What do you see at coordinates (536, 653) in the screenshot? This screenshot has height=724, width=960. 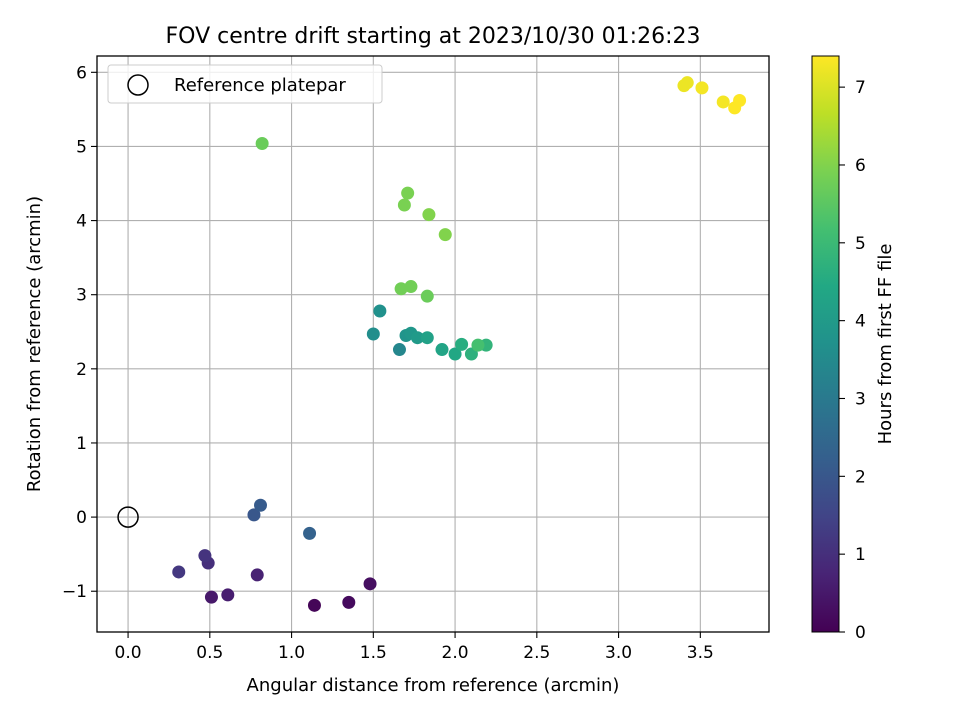 I see `x-tick-label: 2.5` at bounding box center [536, 653].